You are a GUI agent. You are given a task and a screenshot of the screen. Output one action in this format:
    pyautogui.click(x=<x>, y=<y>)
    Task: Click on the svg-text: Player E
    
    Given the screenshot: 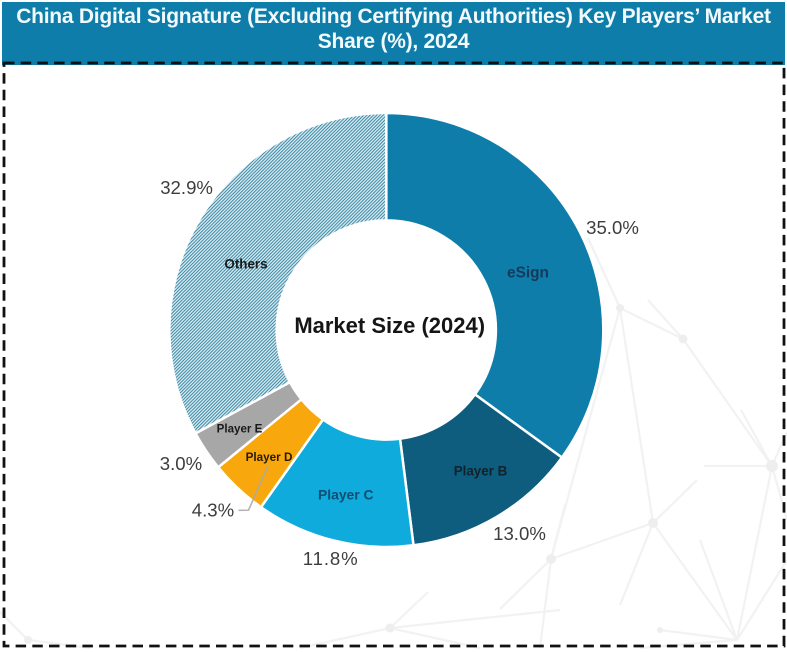 What is the action you would take?
    pyautogui.click(x=240, y=429)
    